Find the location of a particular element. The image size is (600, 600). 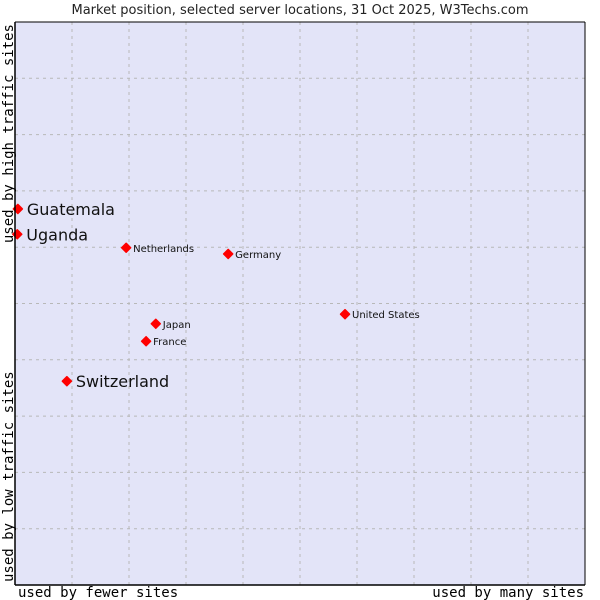

data-label: Uganda is located at coordinates (57, 234).